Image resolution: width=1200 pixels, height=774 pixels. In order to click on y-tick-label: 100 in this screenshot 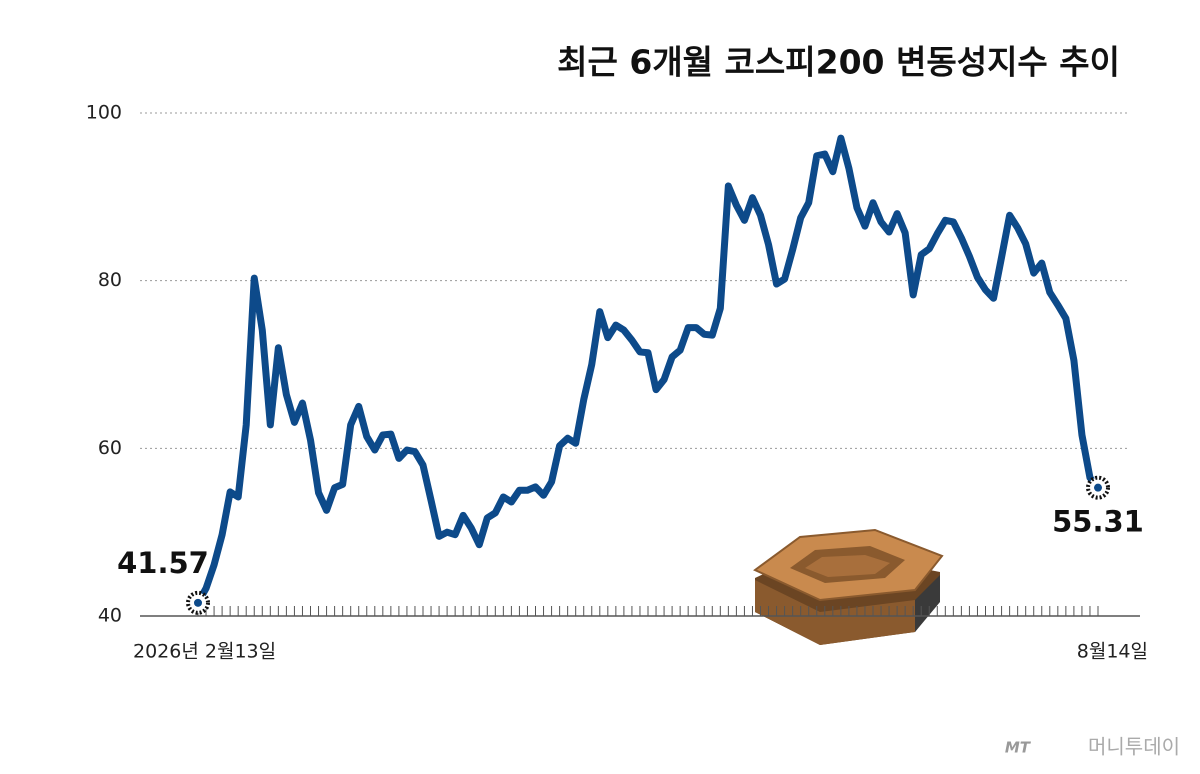, I will do `click(104, 113)`.